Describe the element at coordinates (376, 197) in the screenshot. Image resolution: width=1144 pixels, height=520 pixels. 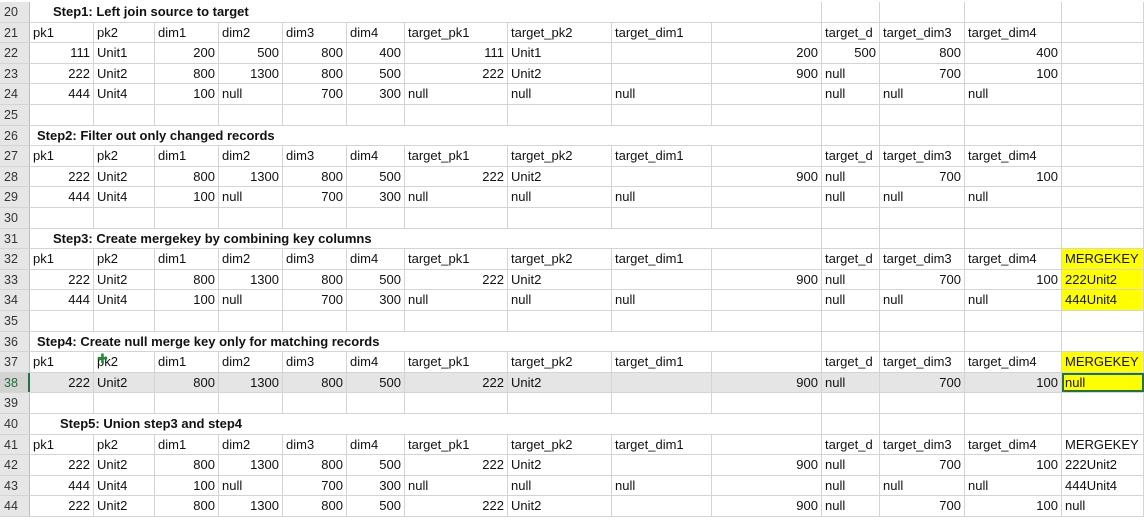
I see `grid-cell: 300` at that location.